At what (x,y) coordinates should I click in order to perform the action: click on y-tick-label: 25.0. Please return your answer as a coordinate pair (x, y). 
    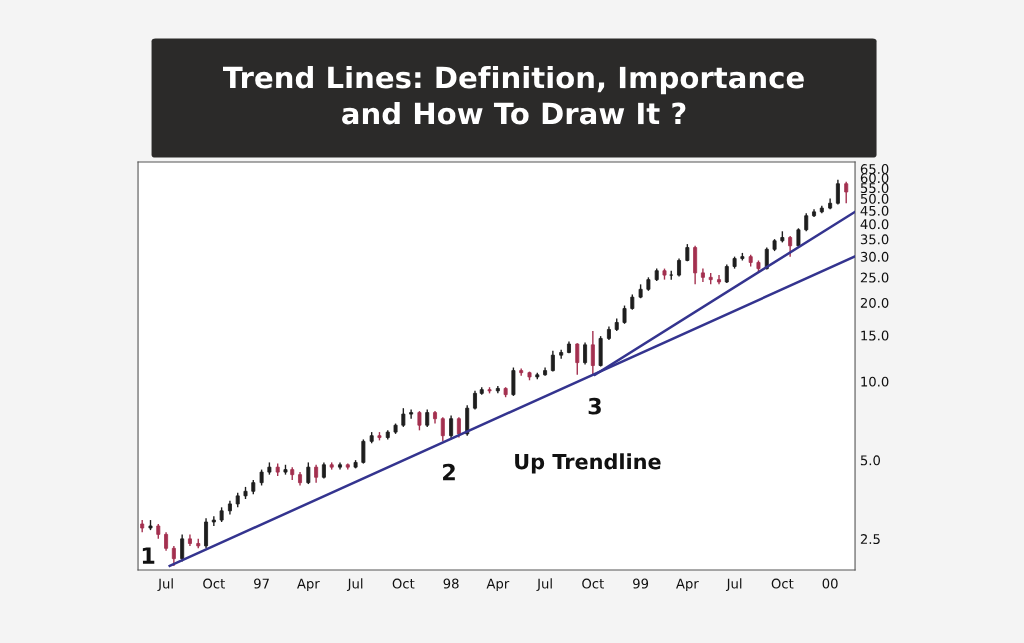
    Looking at the image, I should click on (874, 277).